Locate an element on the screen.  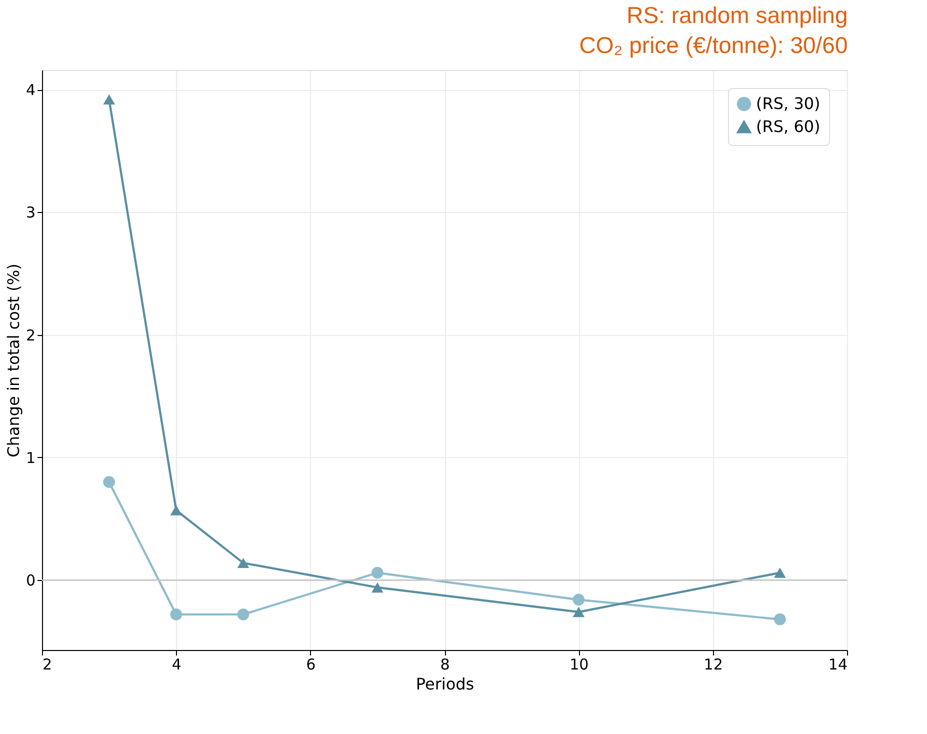
y-tick-label: 0 is located at coordinates (31, 581).